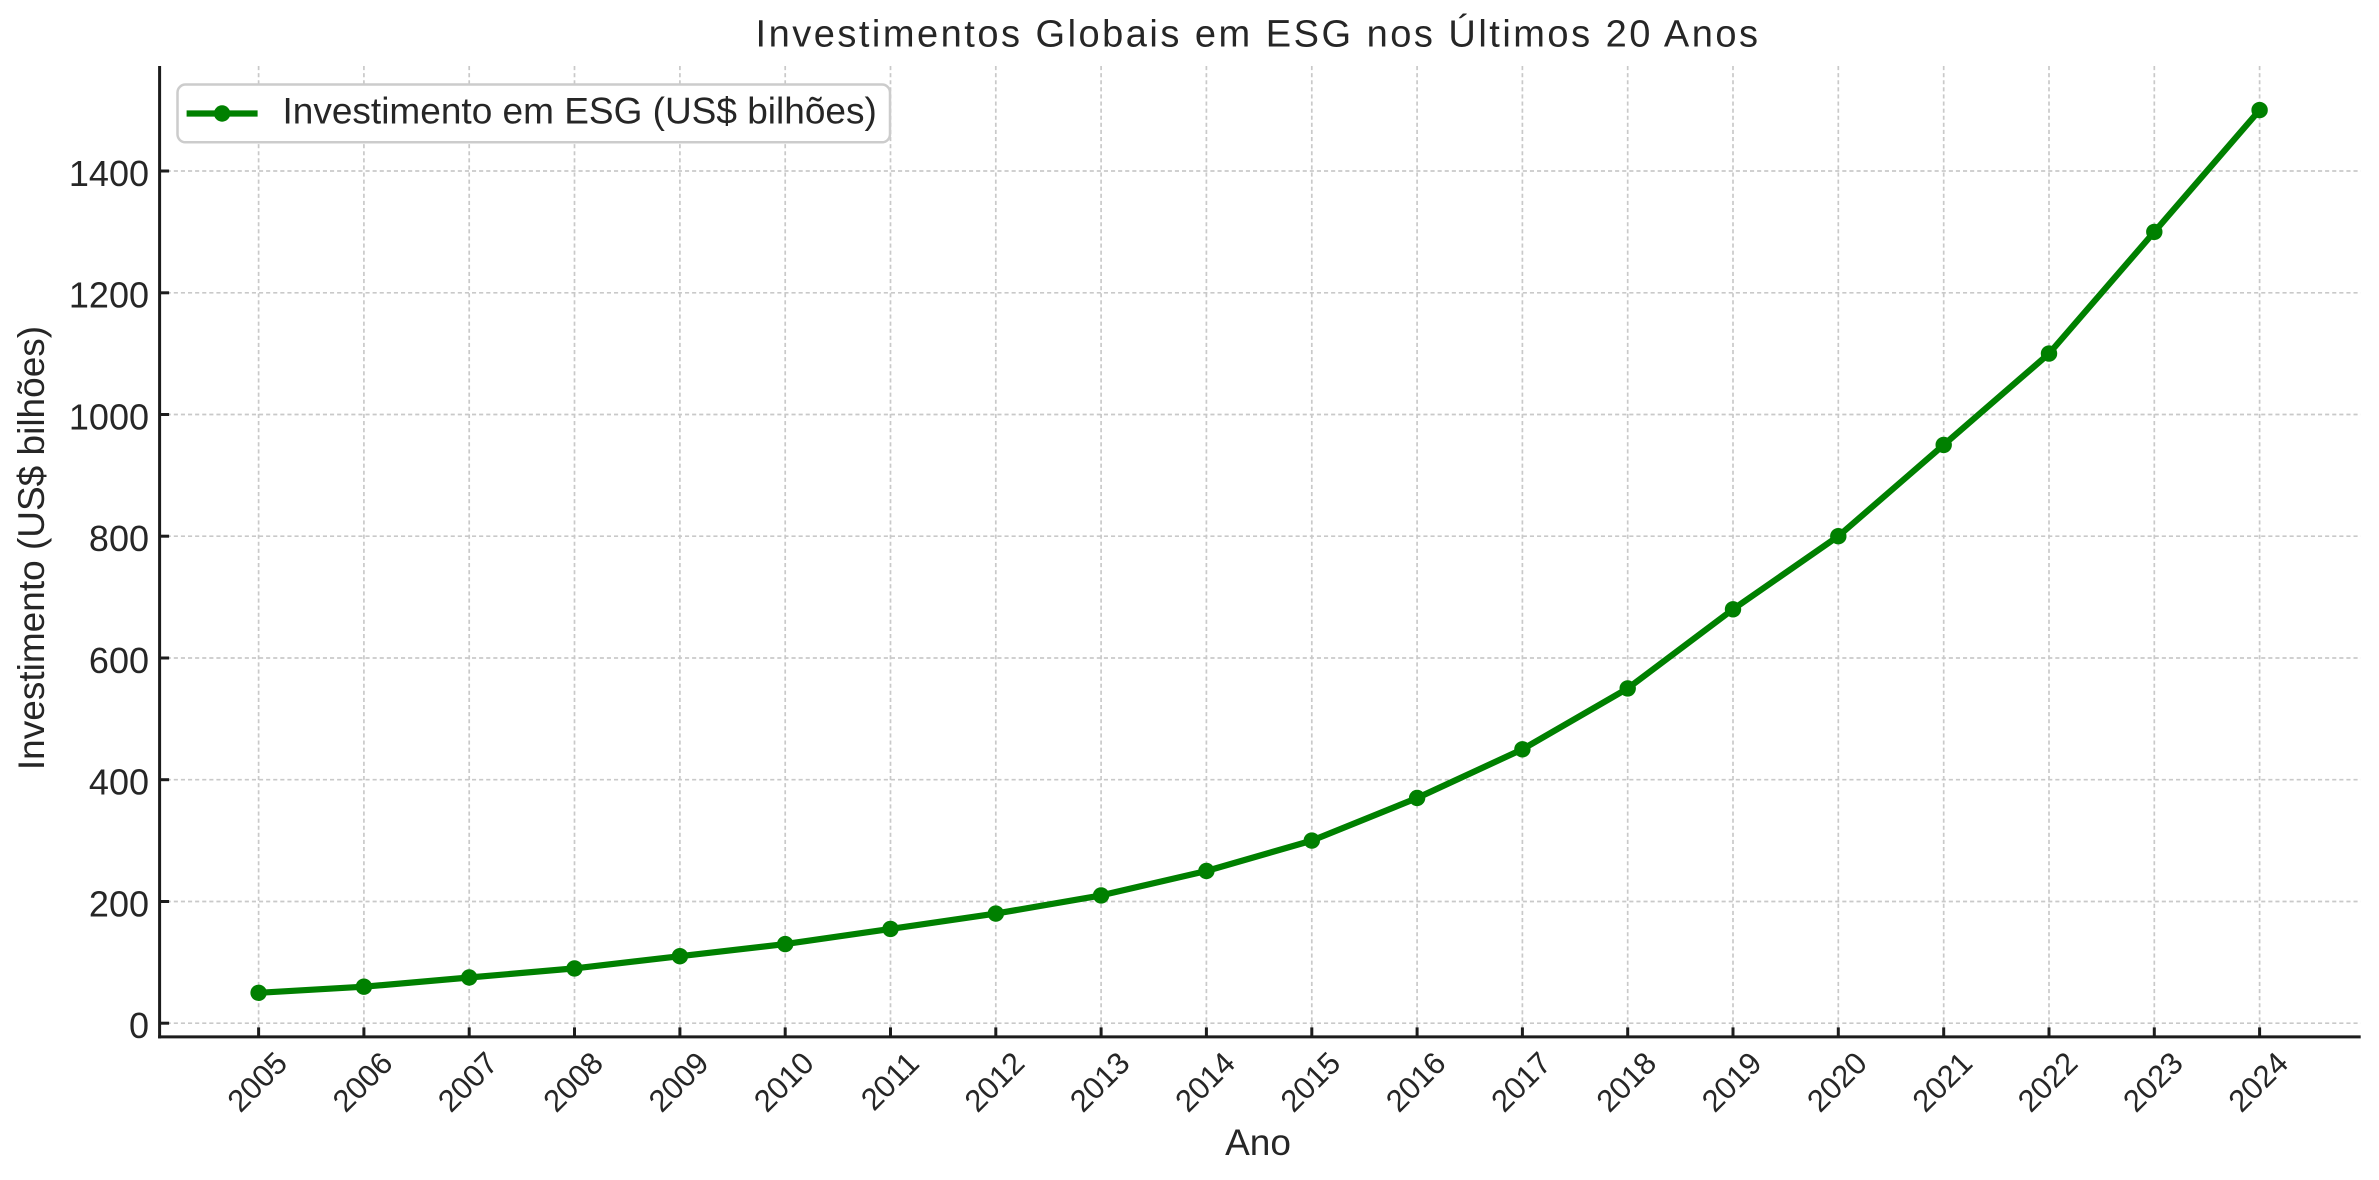  Describe the element at coordinates (580, 111) in the screenshot. I see `svg-text:Investimento em ESG (US$ bilhõ: Investimento em ESG (US$ bilhões)` at that location.